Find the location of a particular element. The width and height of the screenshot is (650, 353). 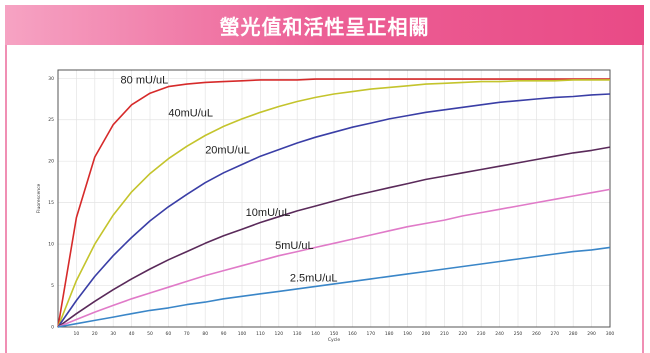

x-tick-label: 280 is located at coordinates (573, 334).